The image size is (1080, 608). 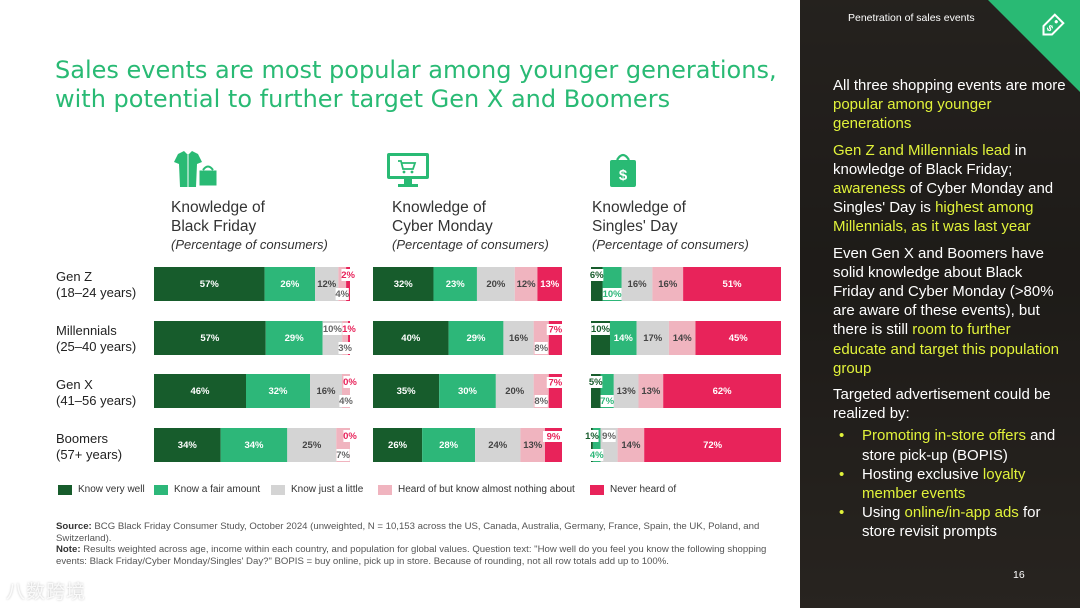 I want to click on data-label: 35%, so click(x=407, y=391).